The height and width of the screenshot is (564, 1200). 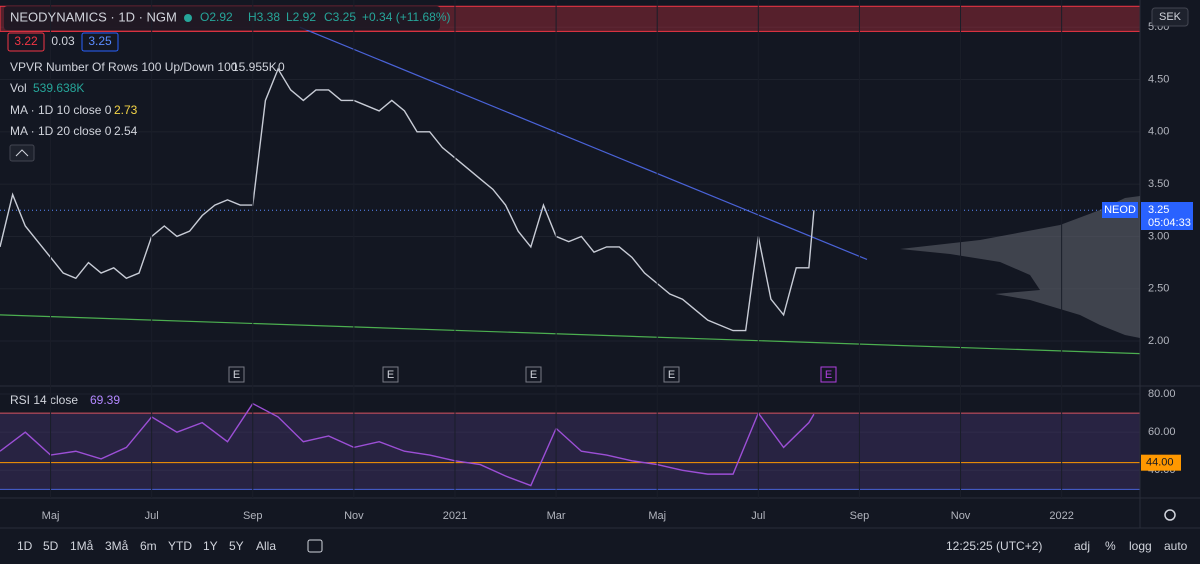 I want to click on range-button: YTD, so click(x=180, y=546).